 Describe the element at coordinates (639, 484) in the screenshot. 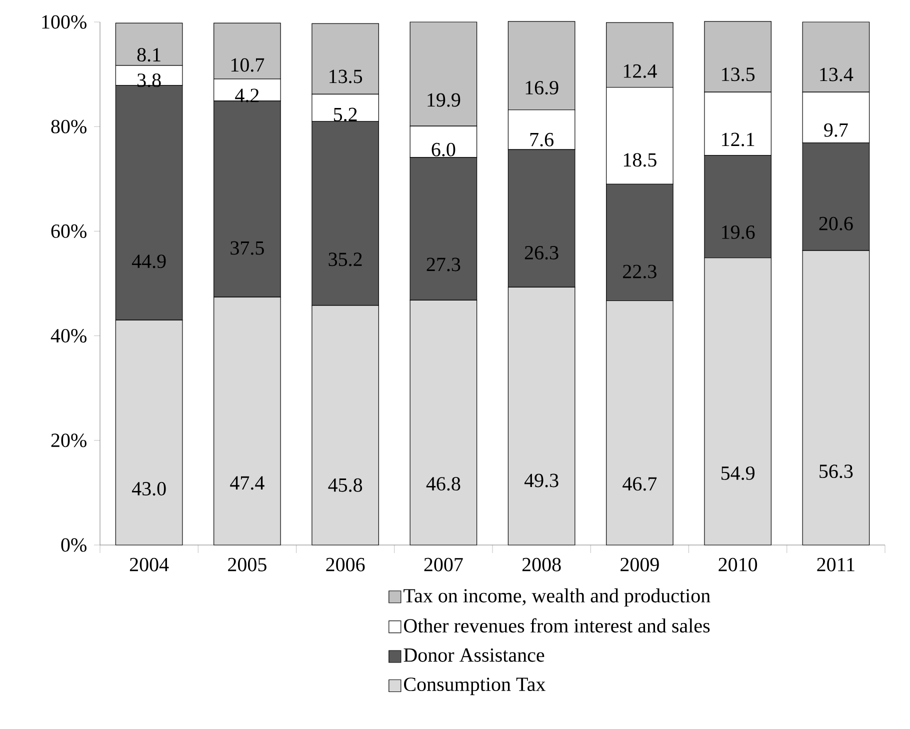

I see `data-label: 46.7` at that location.